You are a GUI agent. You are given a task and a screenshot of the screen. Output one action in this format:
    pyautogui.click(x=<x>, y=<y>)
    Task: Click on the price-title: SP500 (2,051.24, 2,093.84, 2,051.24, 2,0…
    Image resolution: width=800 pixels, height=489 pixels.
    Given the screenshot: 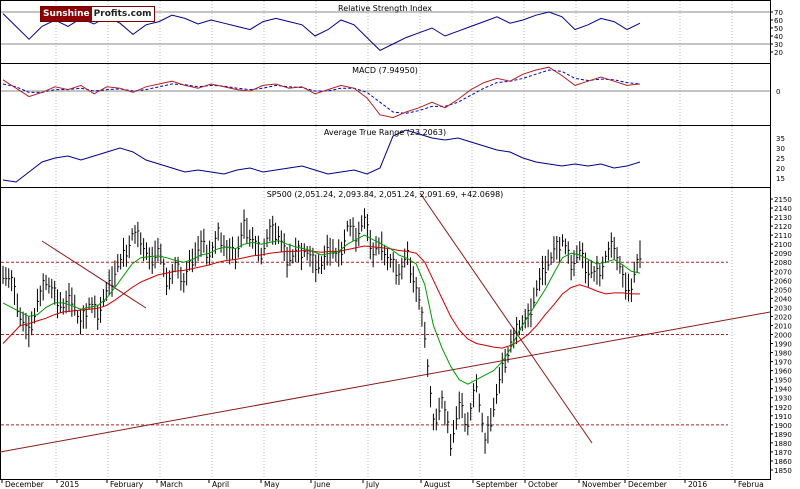 What is the action you would take?
    pyautogui.click(x=385, y=194)
    